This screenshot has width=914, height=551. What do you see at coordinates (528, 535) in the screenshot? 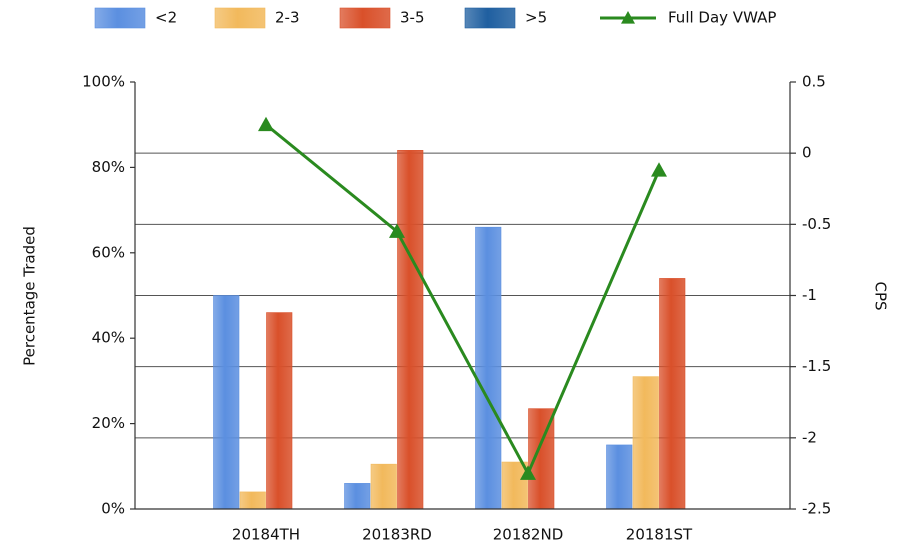
I see `x-tick-label: 20182ND` at bounding box center [528, 535].